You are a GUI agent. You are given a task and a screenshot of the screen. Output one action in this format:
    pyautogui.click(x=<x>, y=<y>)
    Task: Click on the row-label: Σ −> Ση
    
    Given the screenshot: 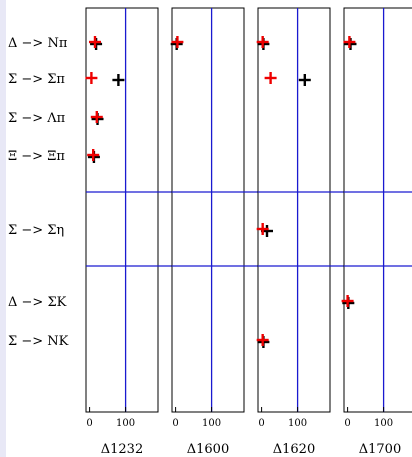 What is the action you would take?
    pyautogui.click(x=36, y=230)
    